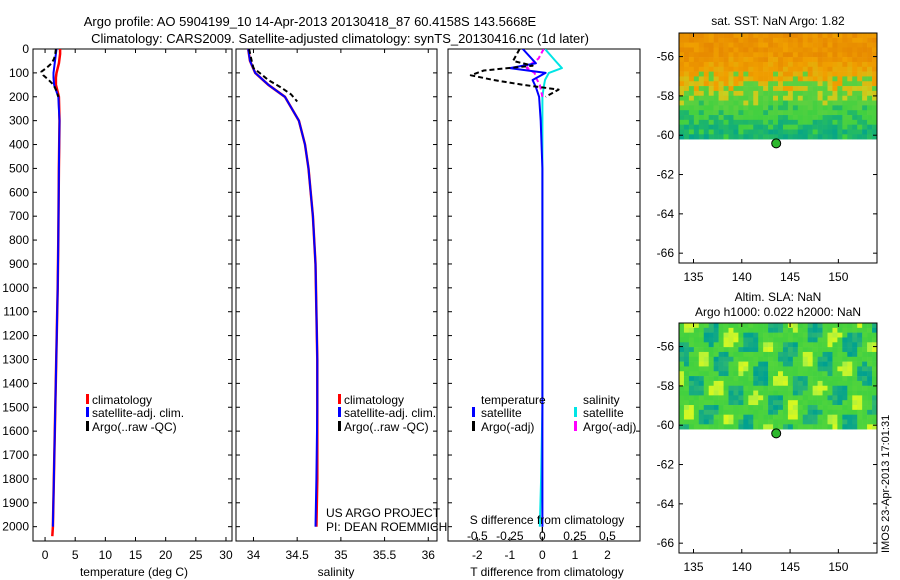 Image resolution: width=900 pixels, height=580 pixels. Describe the element at coordinates (19, 168) in the screenshot. I see `depth-tick-label: 500` at that location.